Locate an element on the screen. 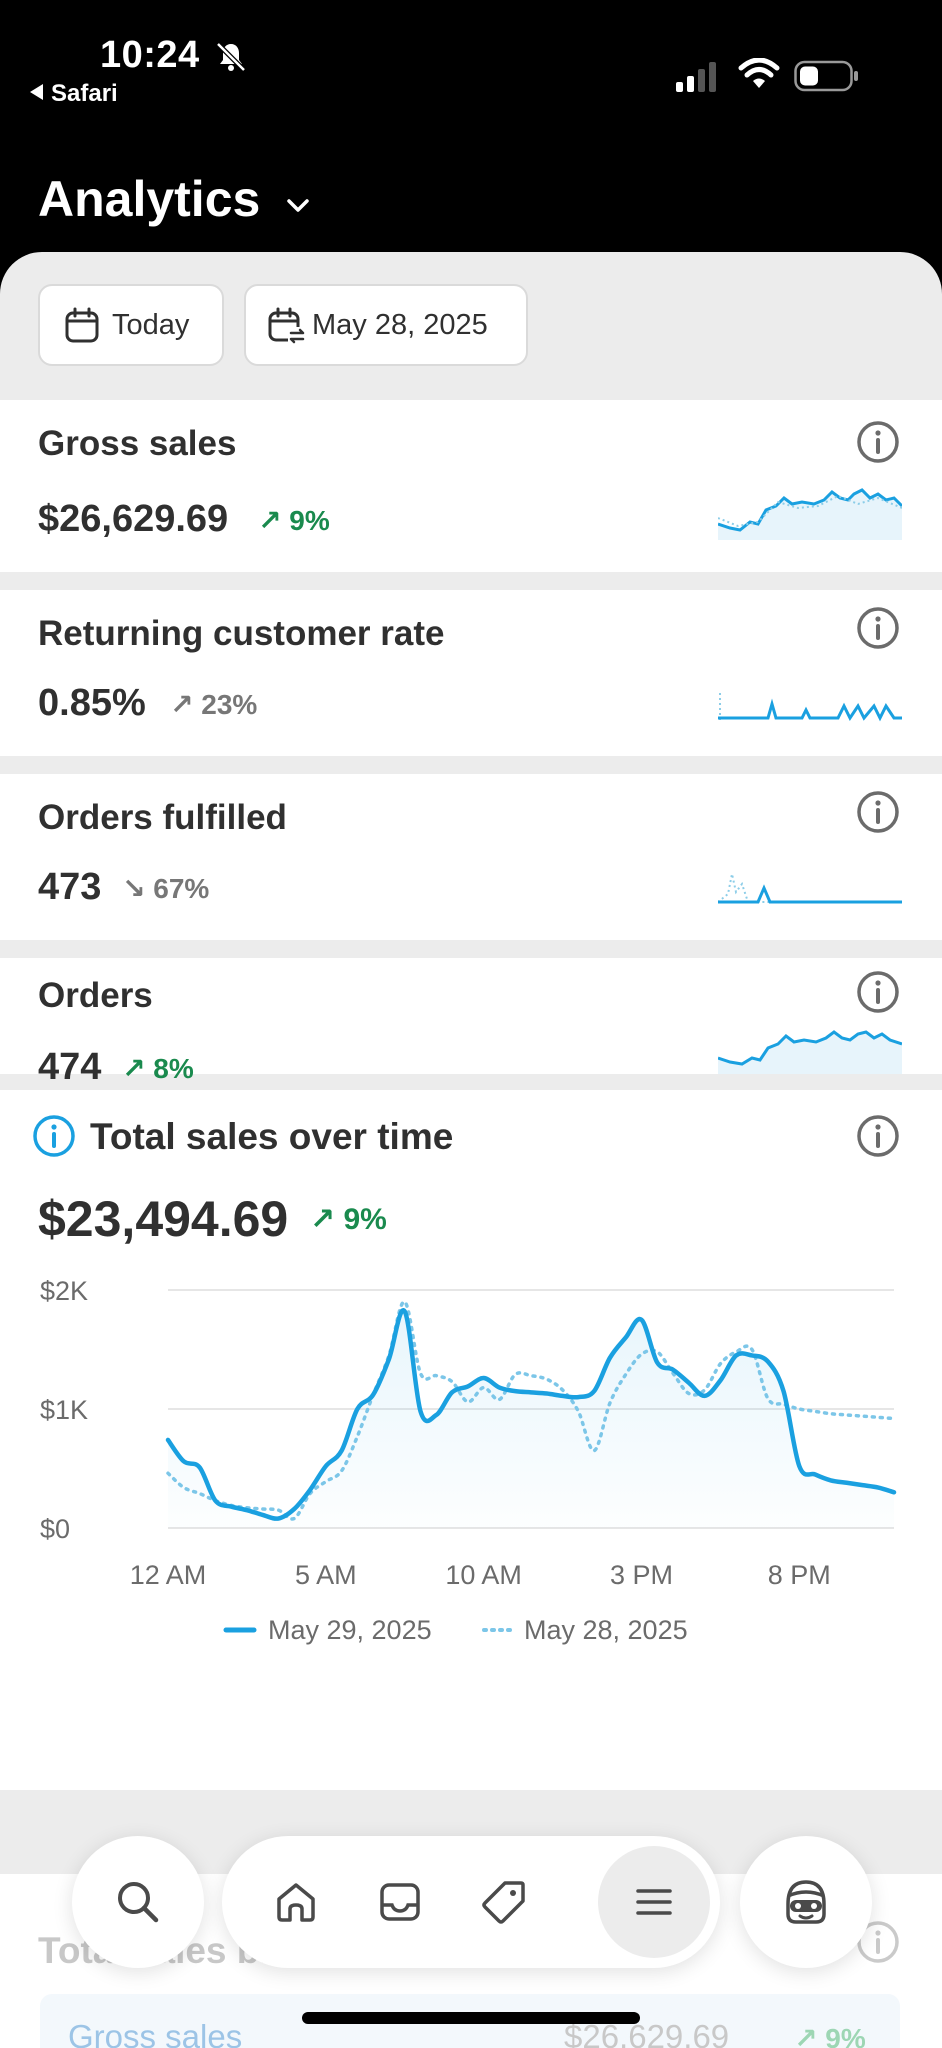  x-tick-label: 12 AM is located at coordinates (168, 1575).